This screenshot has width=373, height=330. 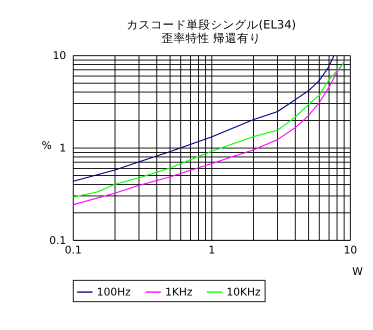 I want to click on legend-label: 10KHz, so click(x=243, y=292).